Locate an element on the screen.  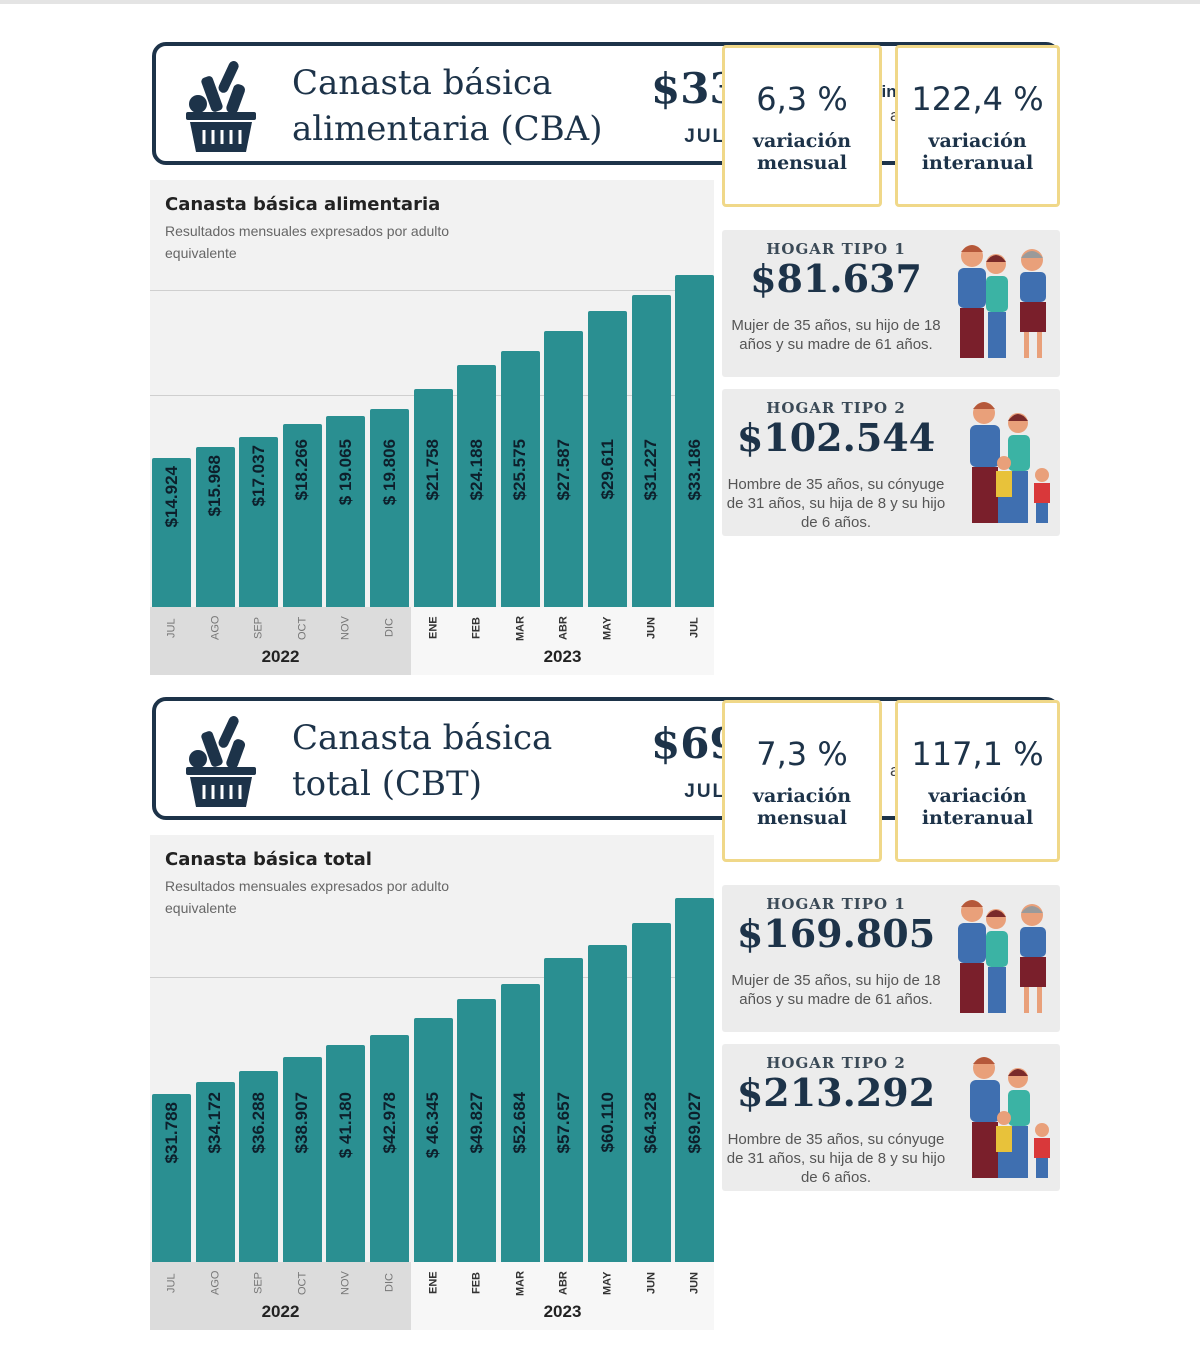
stat-value: 122,4 % is located at coordinates (977, 99).